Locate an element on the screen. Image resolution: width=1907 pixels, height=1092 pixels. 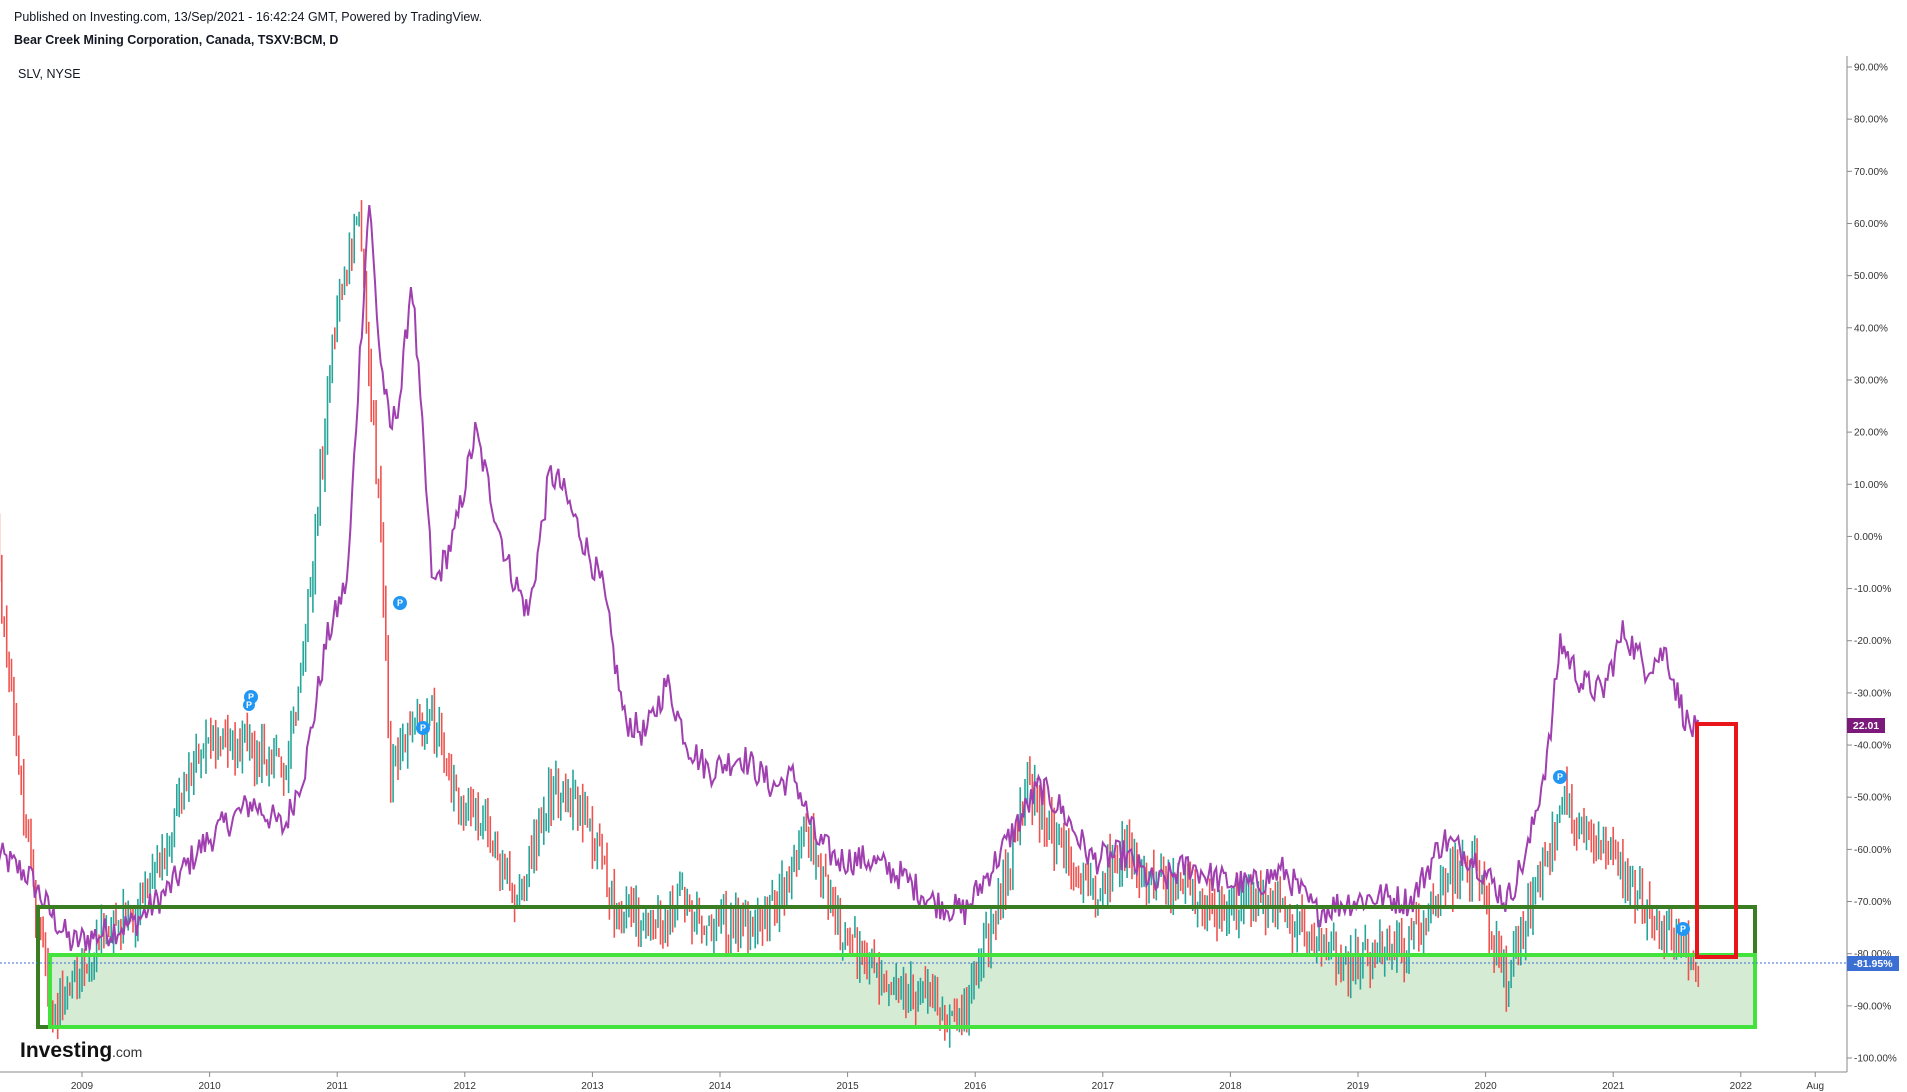
y-tick-label: 20.00% is located at coordinates (1871, 433).